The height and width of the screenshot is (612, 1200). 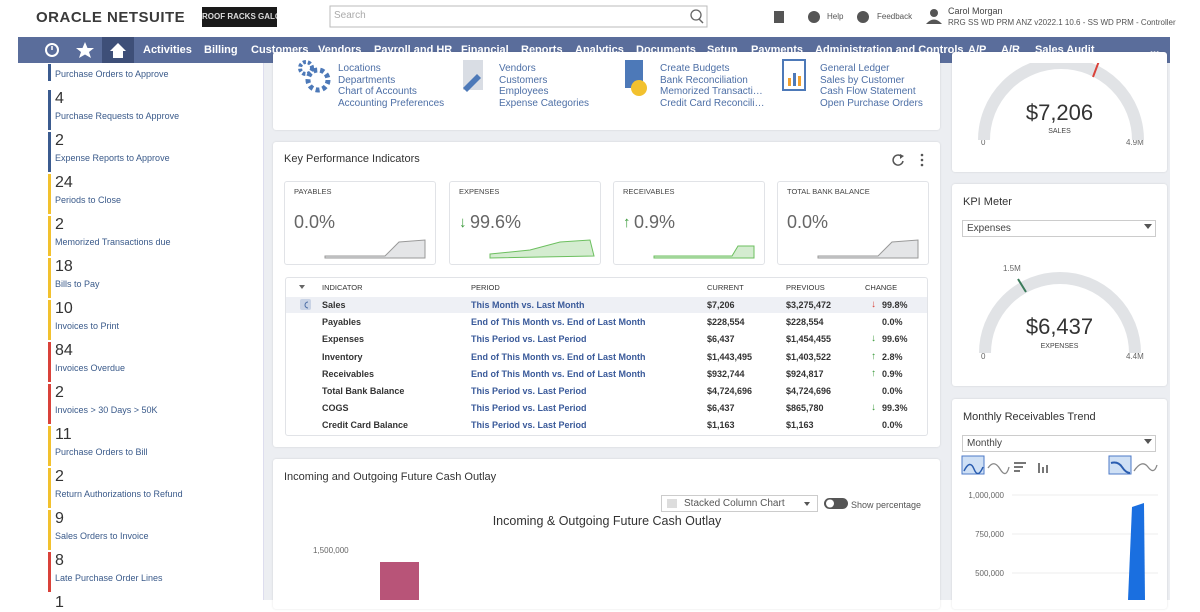 What do you see at coordinates (343, 339) in the screenshot?
I see `indicator: Expenses` at bounding box center [343, 339].